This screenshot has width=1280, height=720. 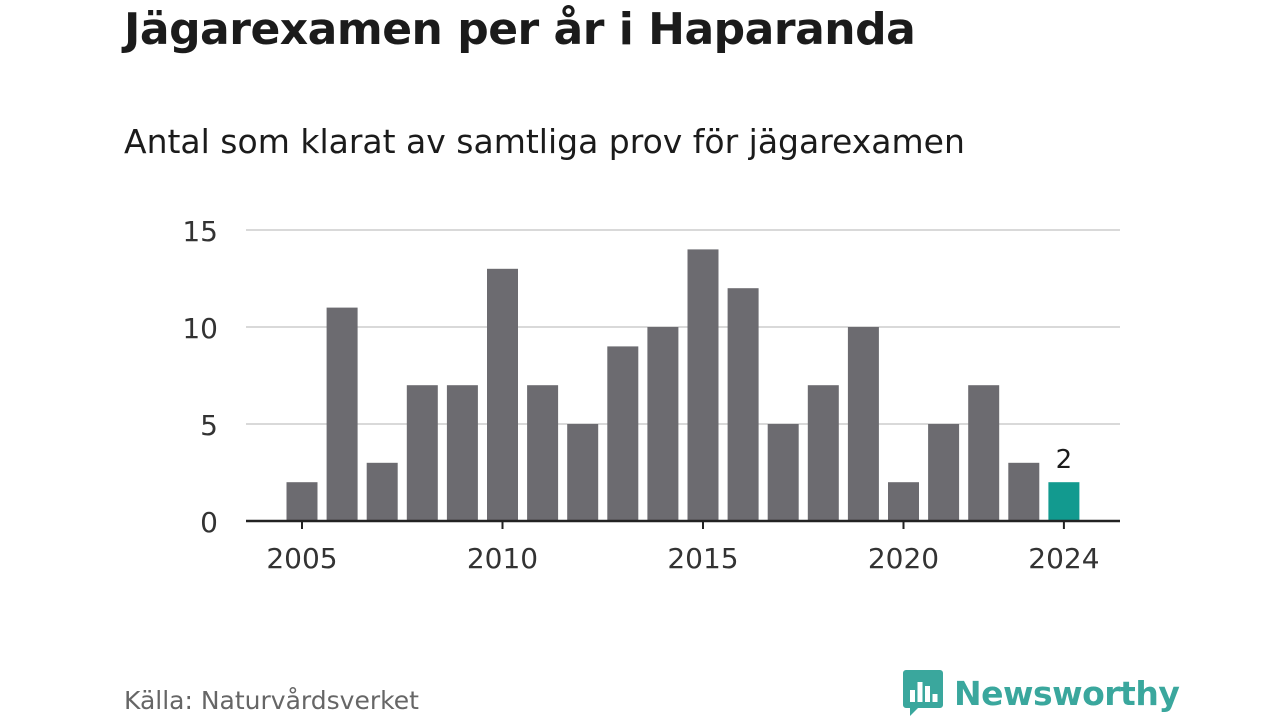 What do you see at coordinates (382, 491) in the screenshot?
I see `bar-2007` at bounding box center [382, 491].